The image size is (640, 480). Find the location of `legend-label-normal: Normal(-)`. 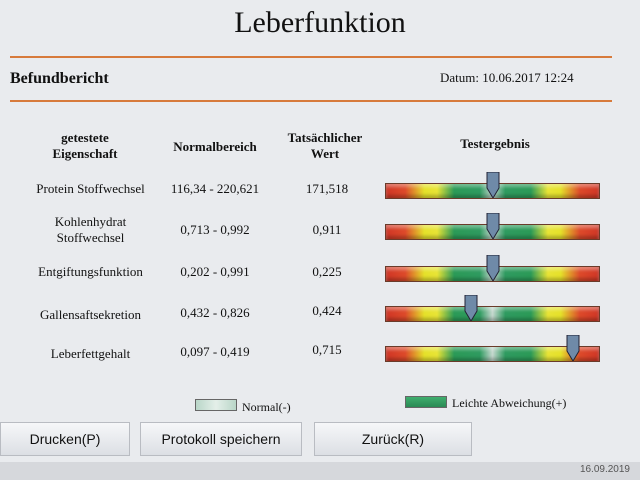

legend-label-normal: Normal(-) is located at coordinates (266, 407).